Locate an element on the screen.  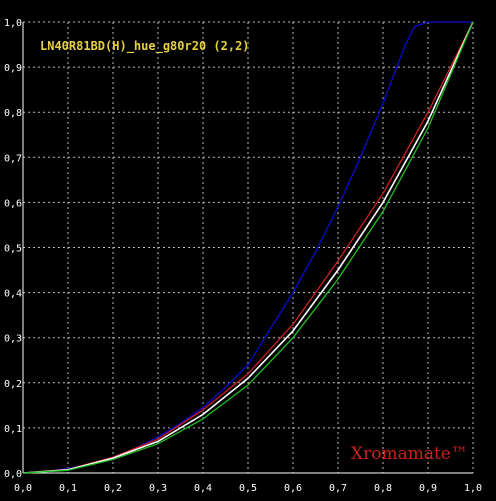
x-tick-label: 0,1 is located at coordinates (68, 488).